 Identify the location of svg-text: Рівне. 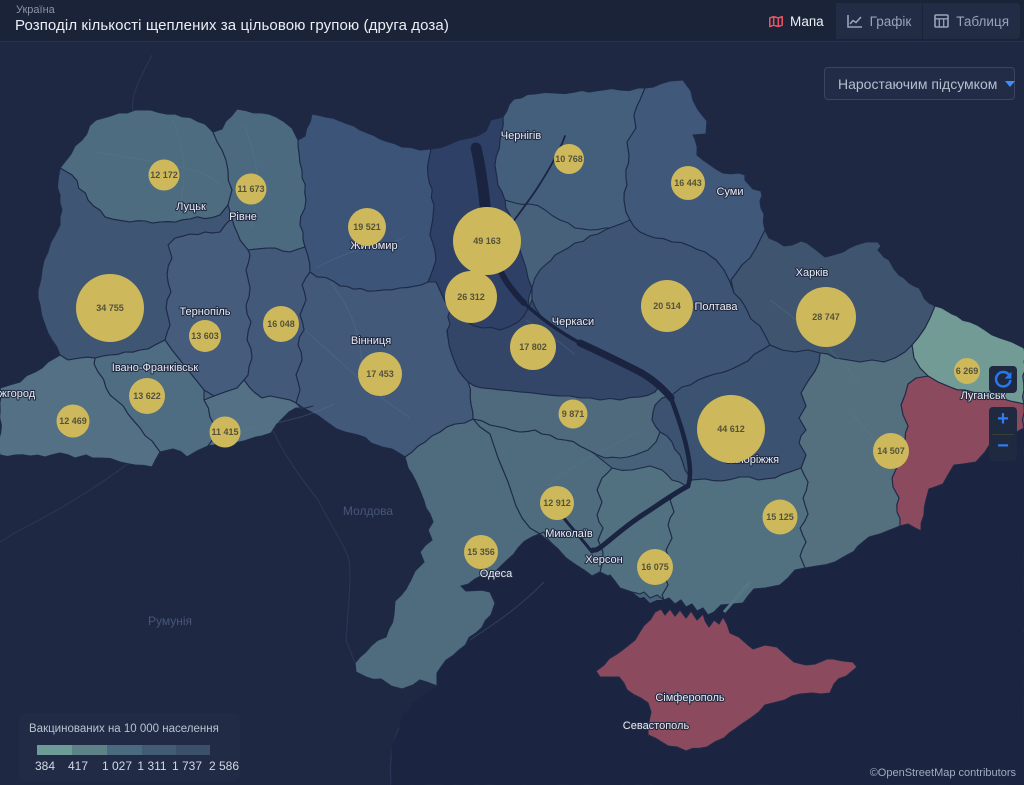
(243, 217).